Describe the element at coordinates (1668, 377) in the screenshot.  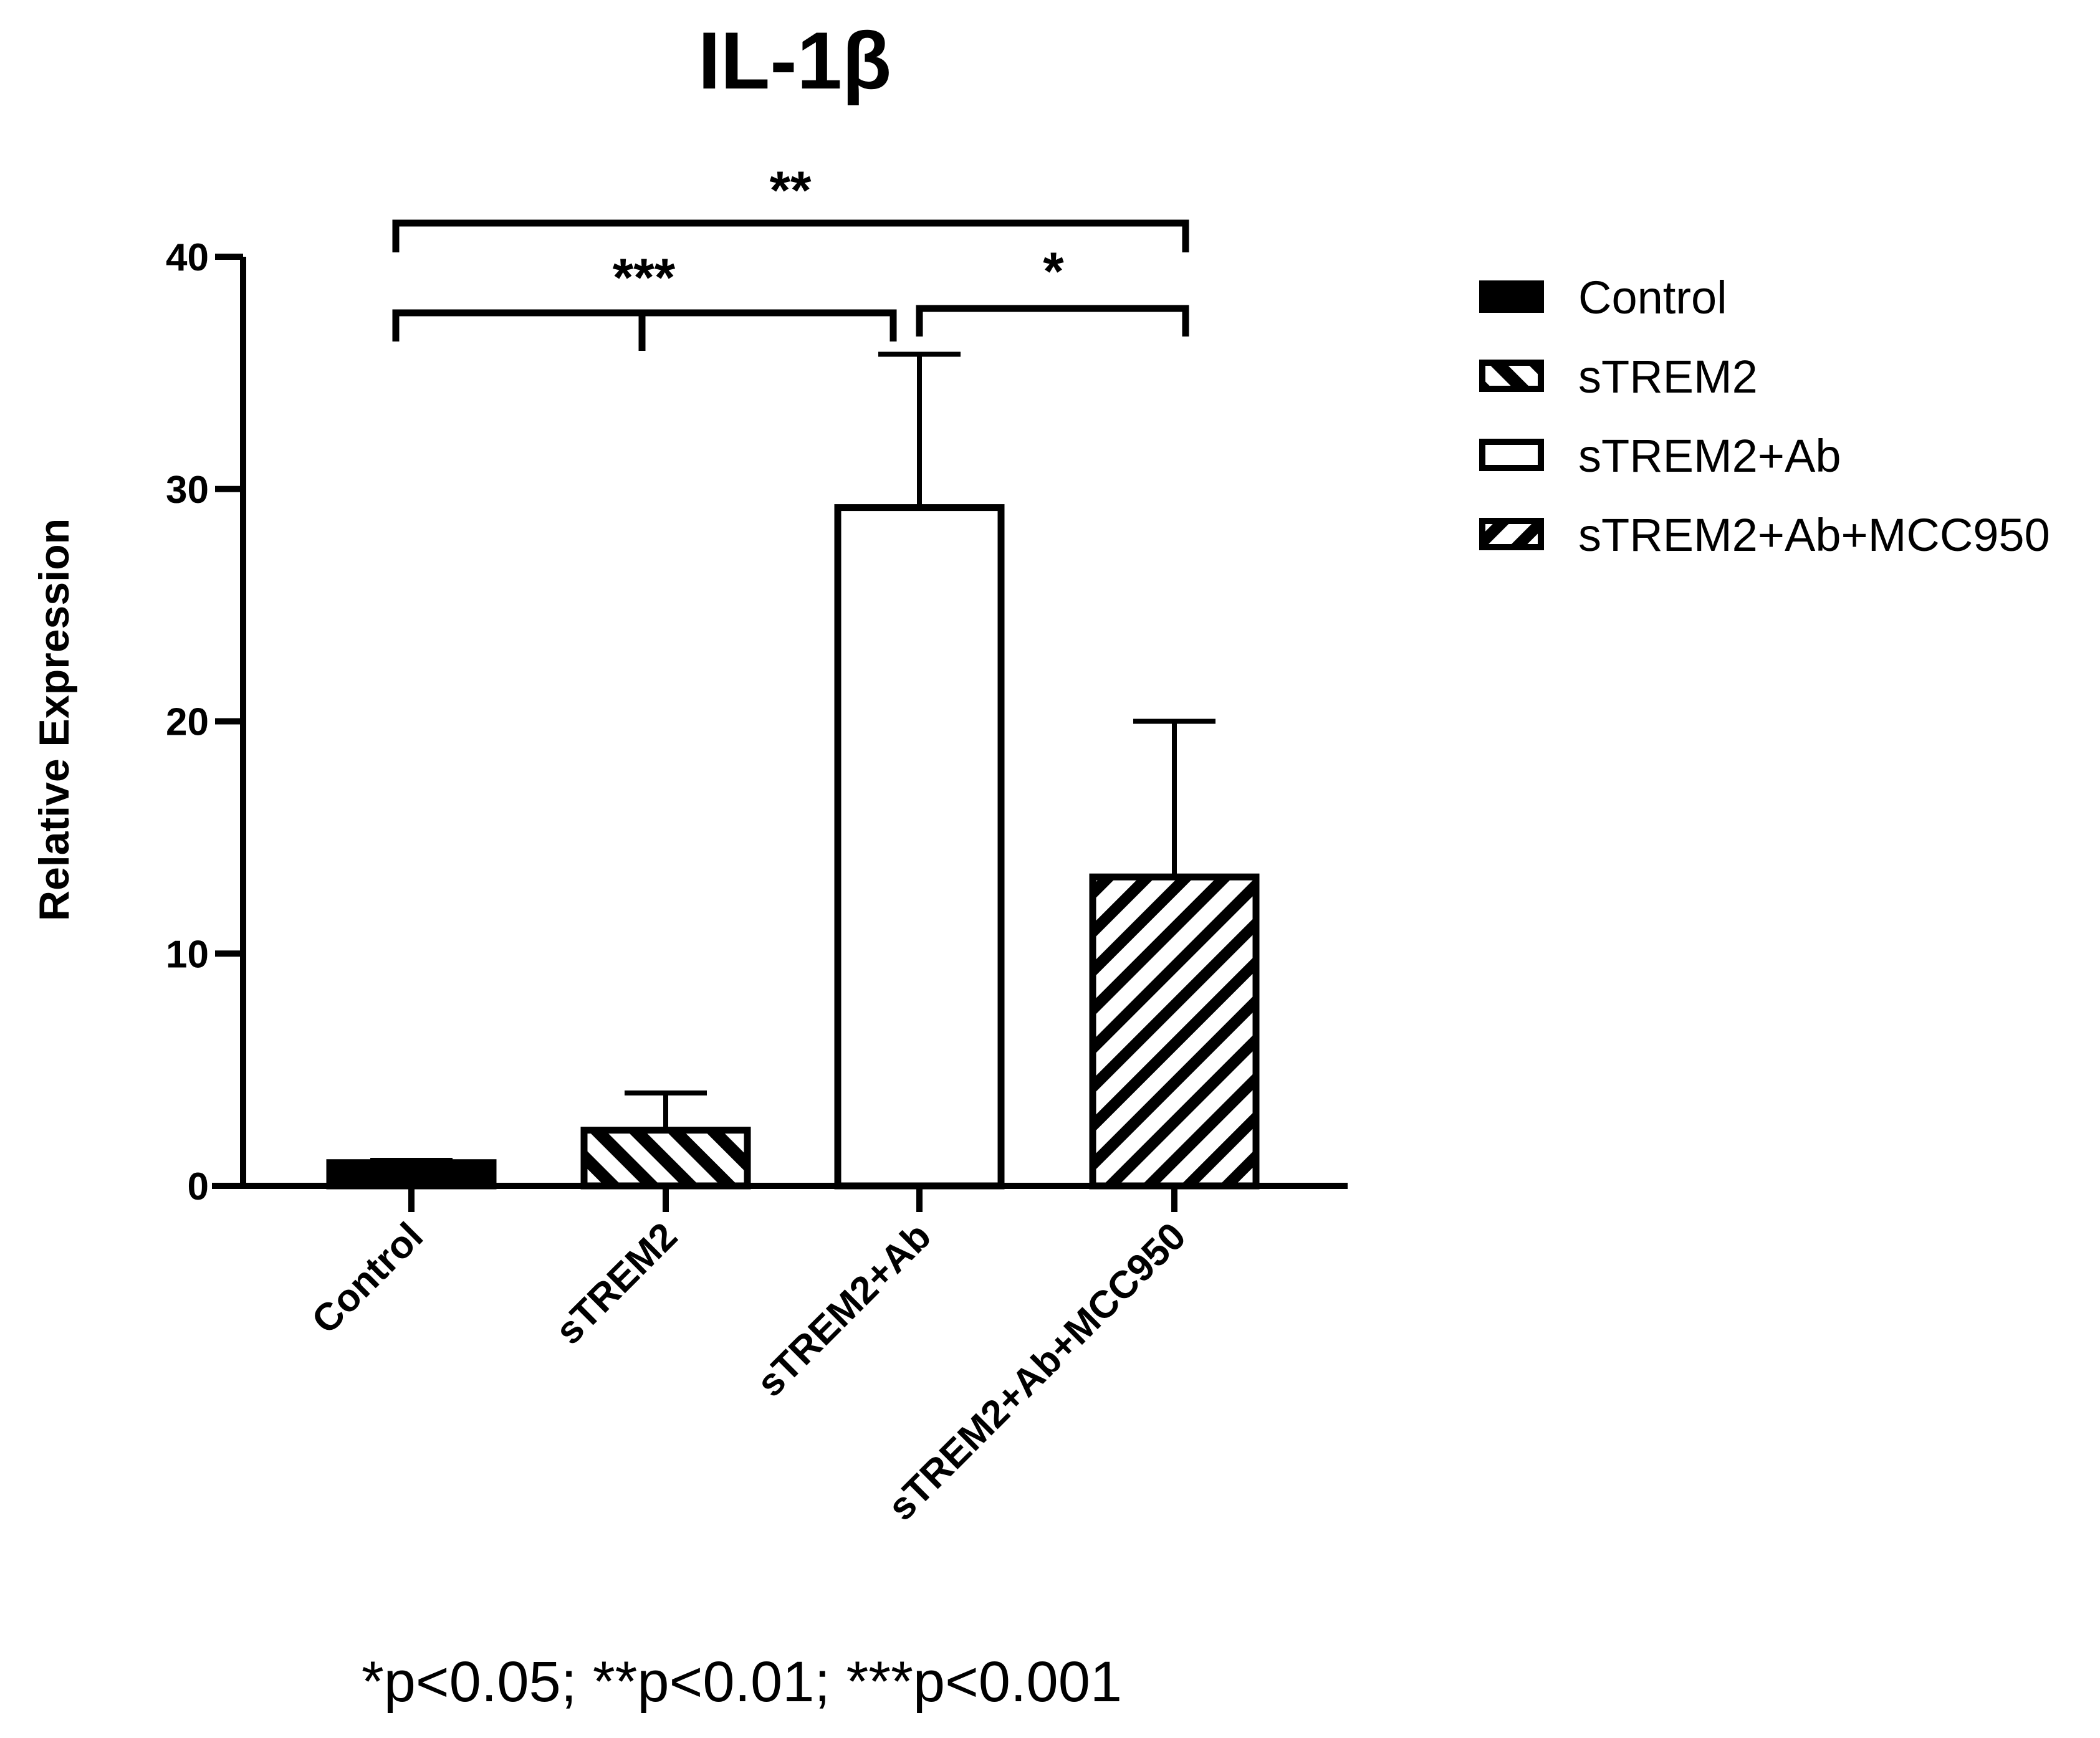
I see `legend-label: sTREM2` at that location.